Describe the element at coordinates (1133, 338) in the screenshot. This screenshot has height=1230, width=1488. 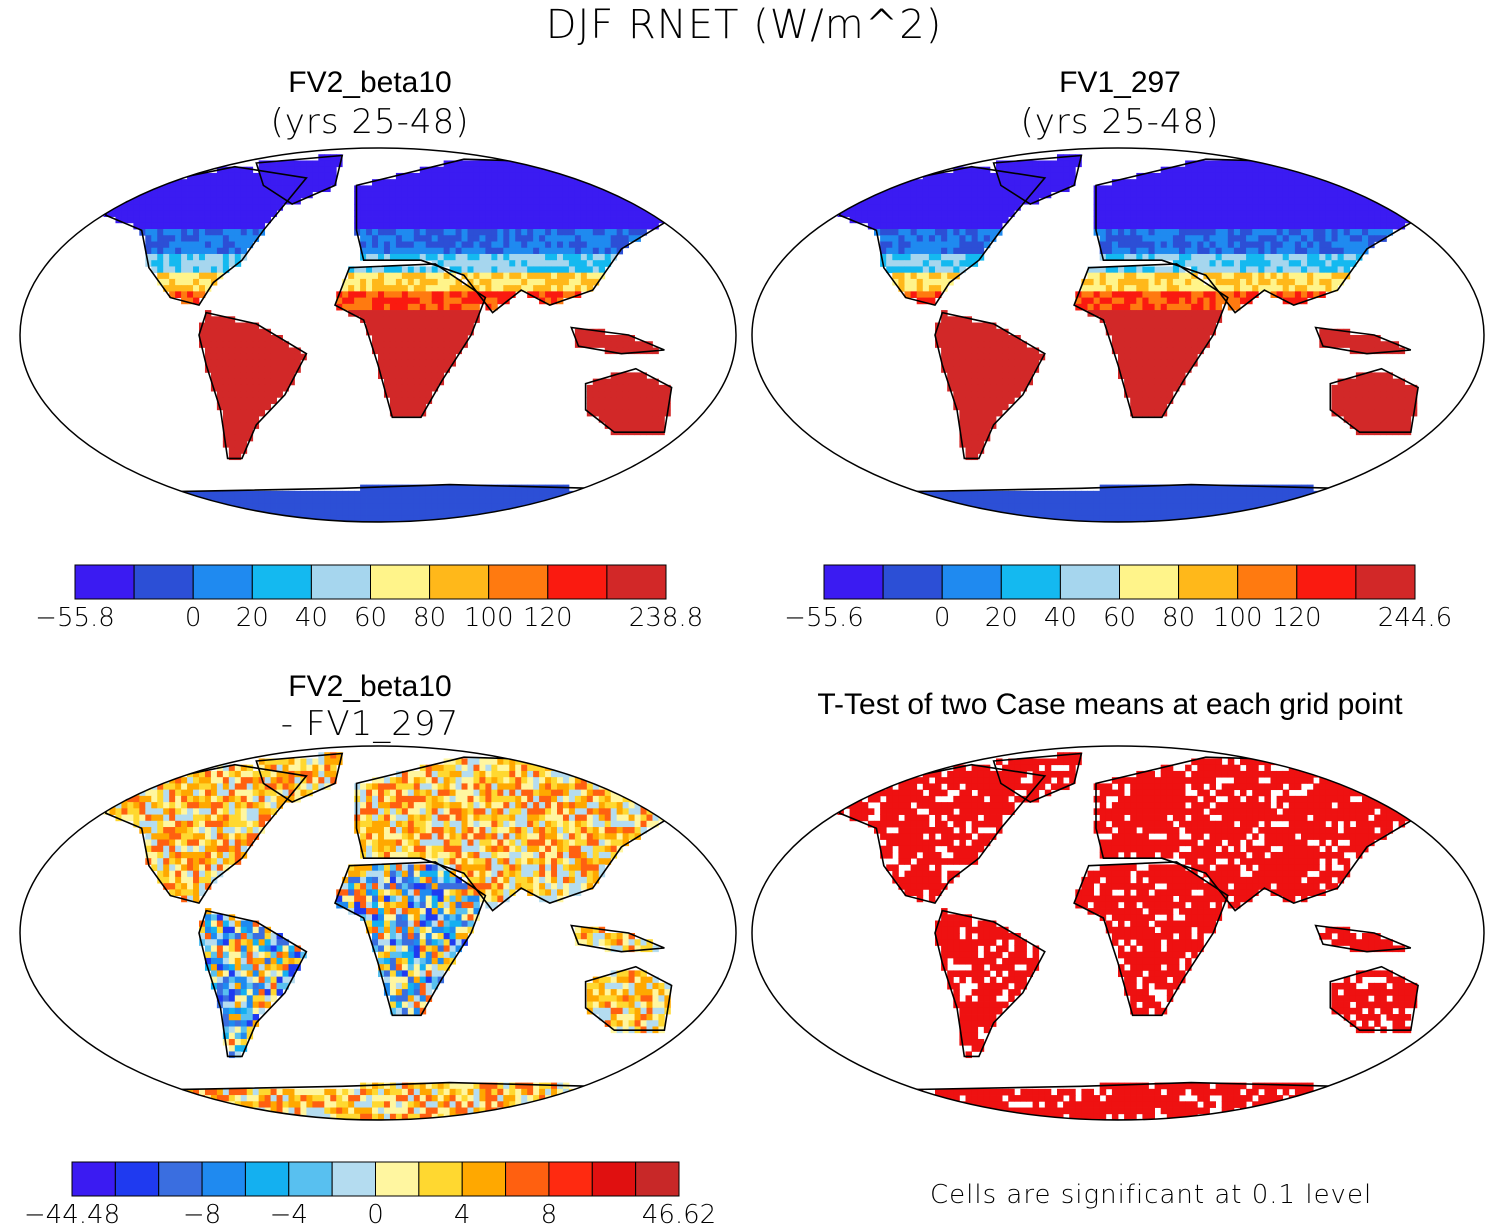
I see `map-panel2-cells` at that location.